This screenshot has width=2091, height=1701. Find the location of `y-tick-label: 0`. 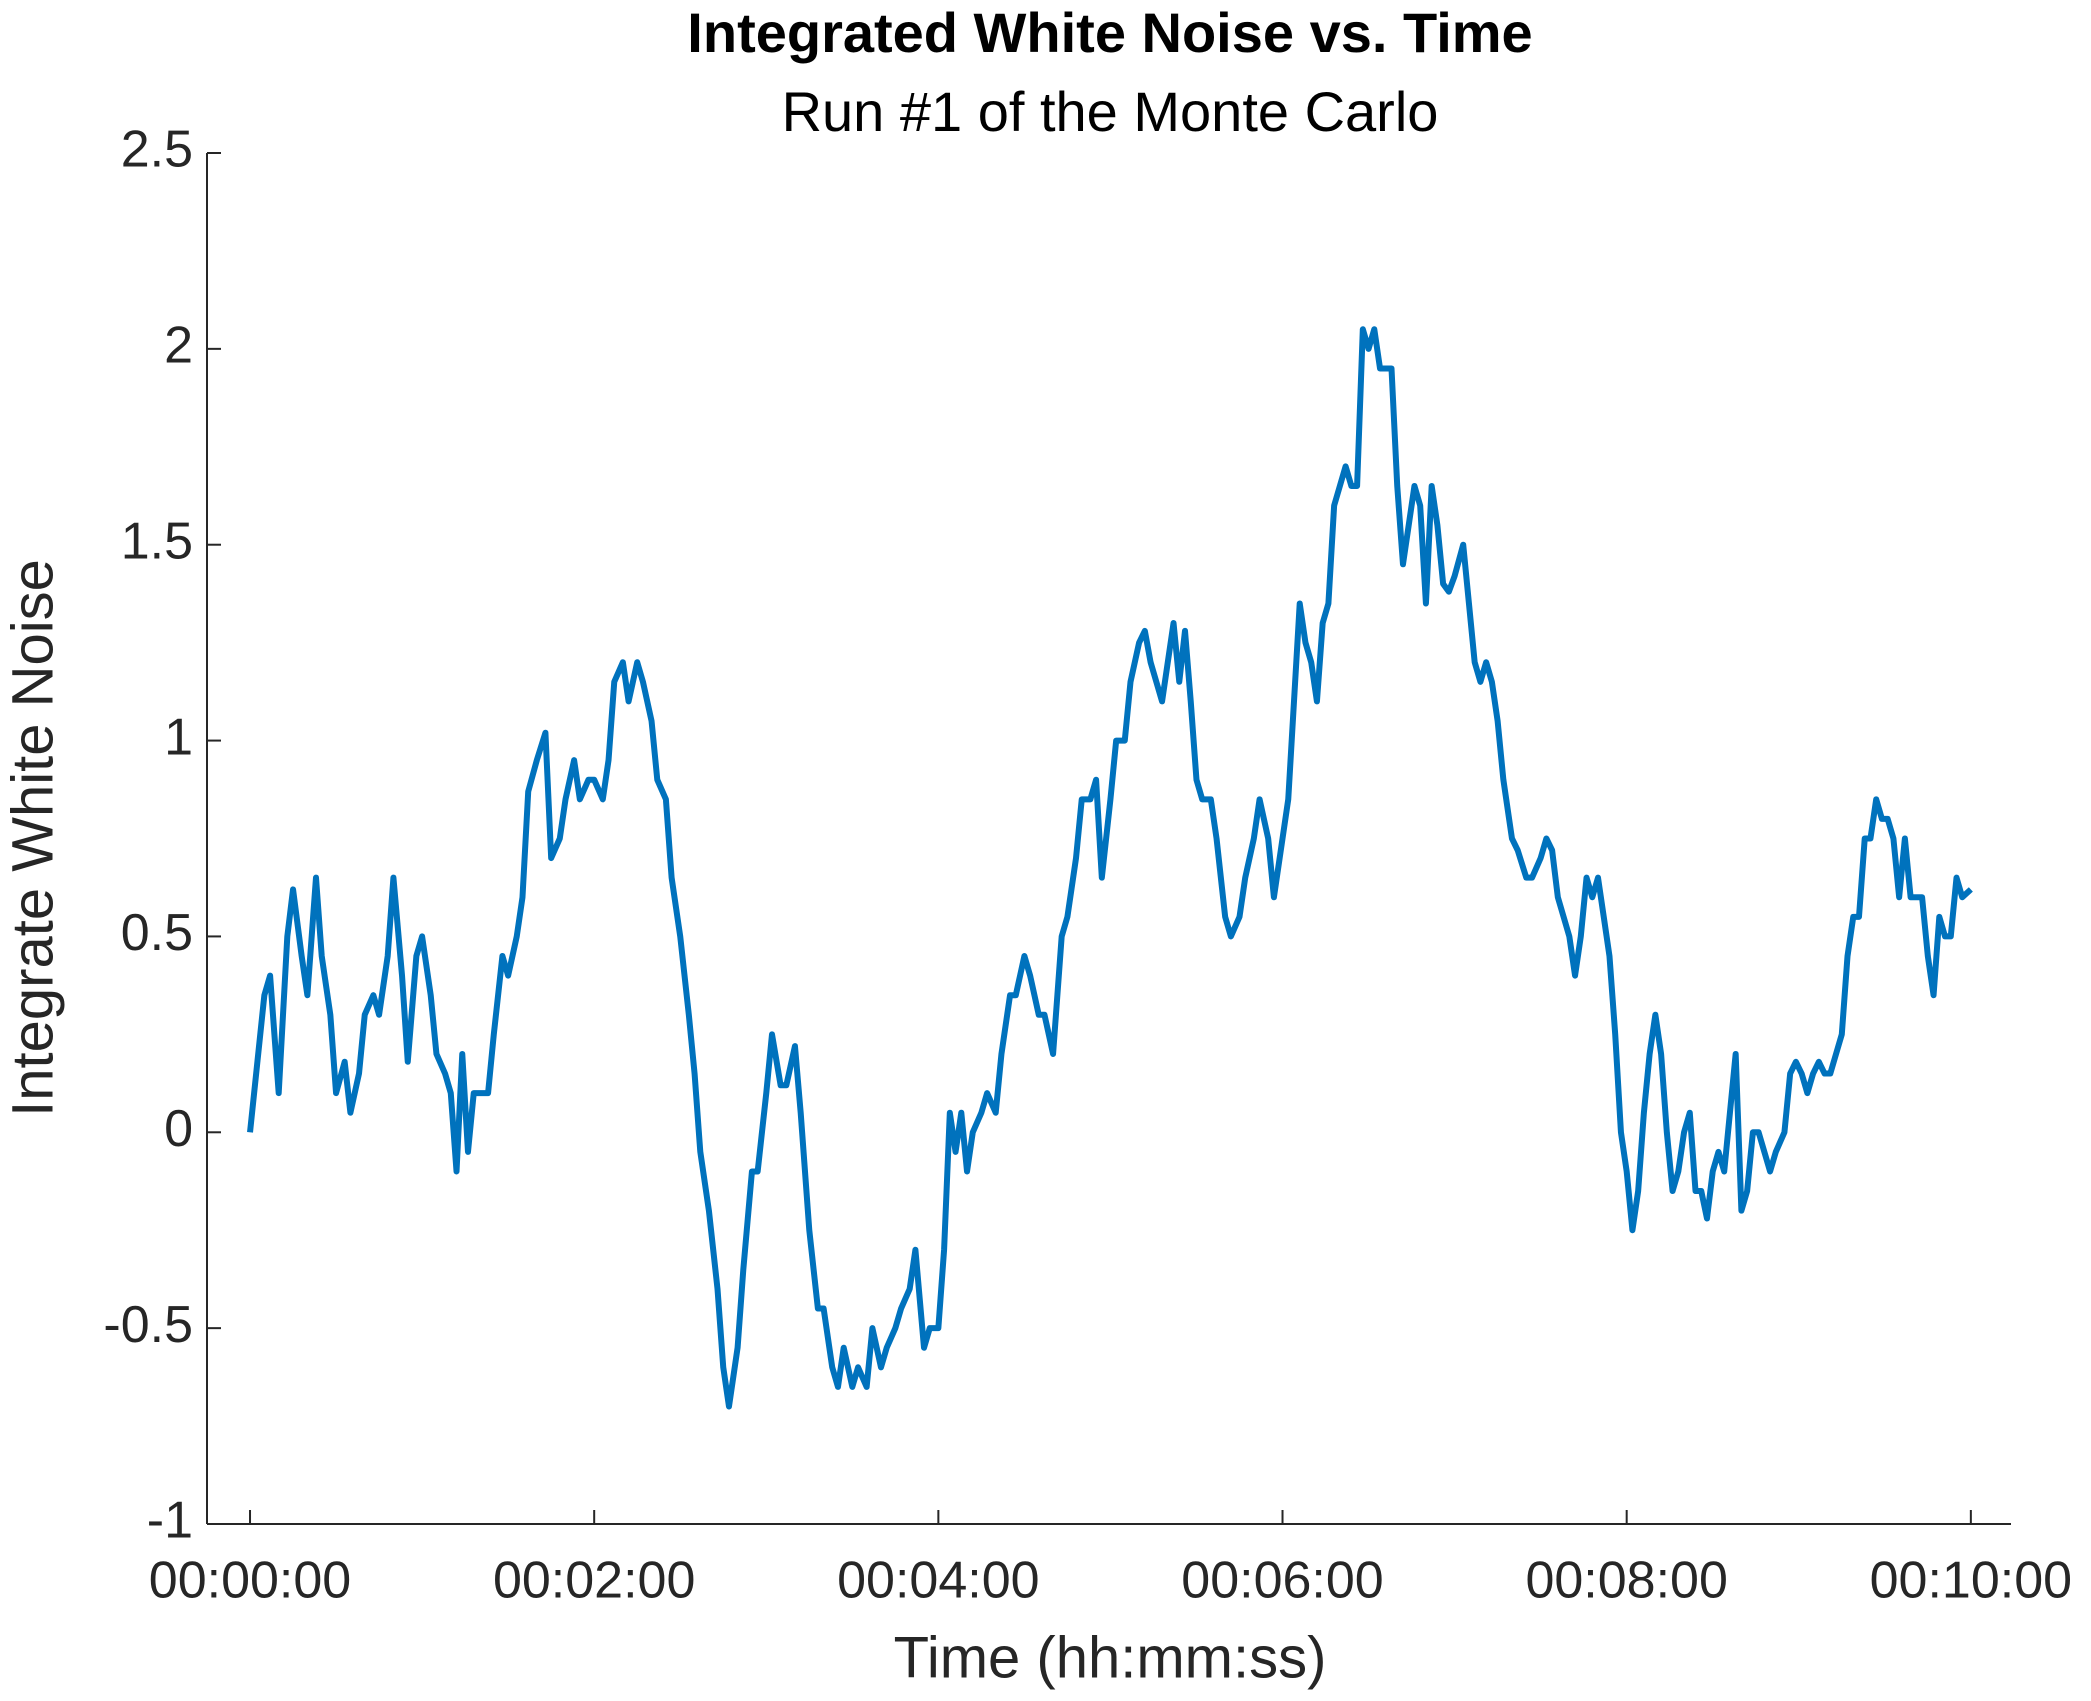

y-tick-label: 0 is located at coordinates (178, 1129).